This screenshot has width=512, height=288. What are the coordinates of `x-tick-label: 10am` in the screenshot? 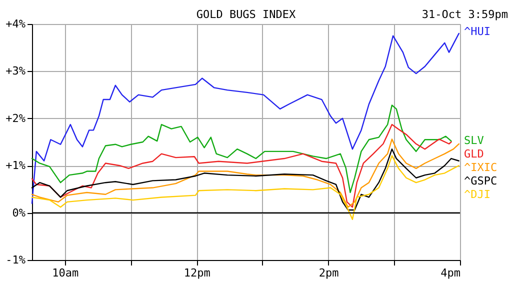 It's located at (66, 273).